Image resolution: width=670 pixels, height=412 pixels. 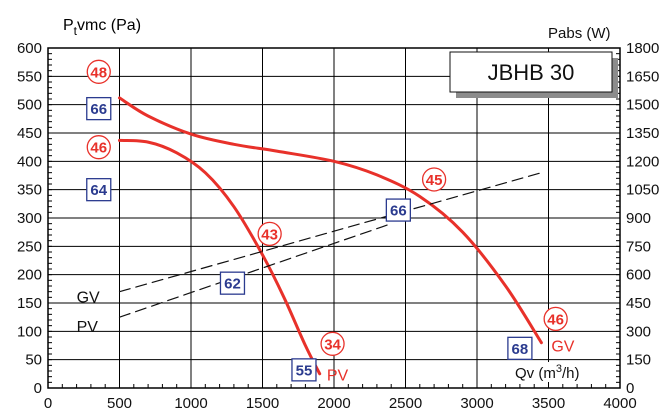 I want to click on x-axis-title: Qv (m3/h), so click(x=547, y=372).